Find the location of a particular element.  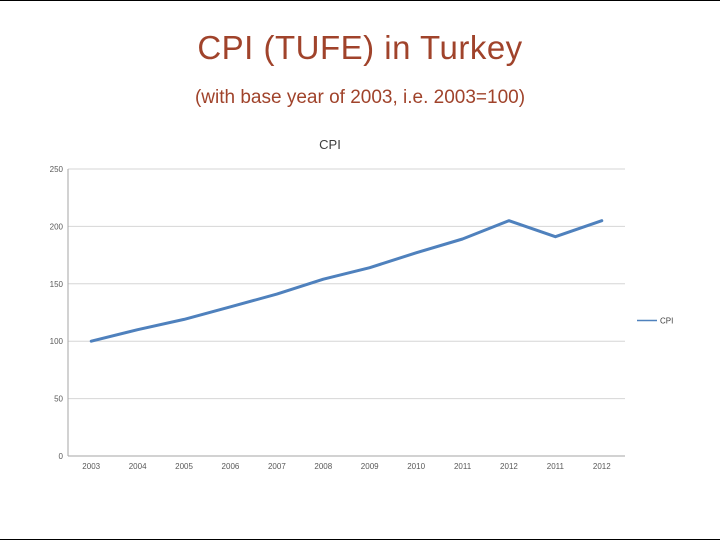

slide-title: CPI (TUFE) in Turkey is located at coordinates (360, 47).